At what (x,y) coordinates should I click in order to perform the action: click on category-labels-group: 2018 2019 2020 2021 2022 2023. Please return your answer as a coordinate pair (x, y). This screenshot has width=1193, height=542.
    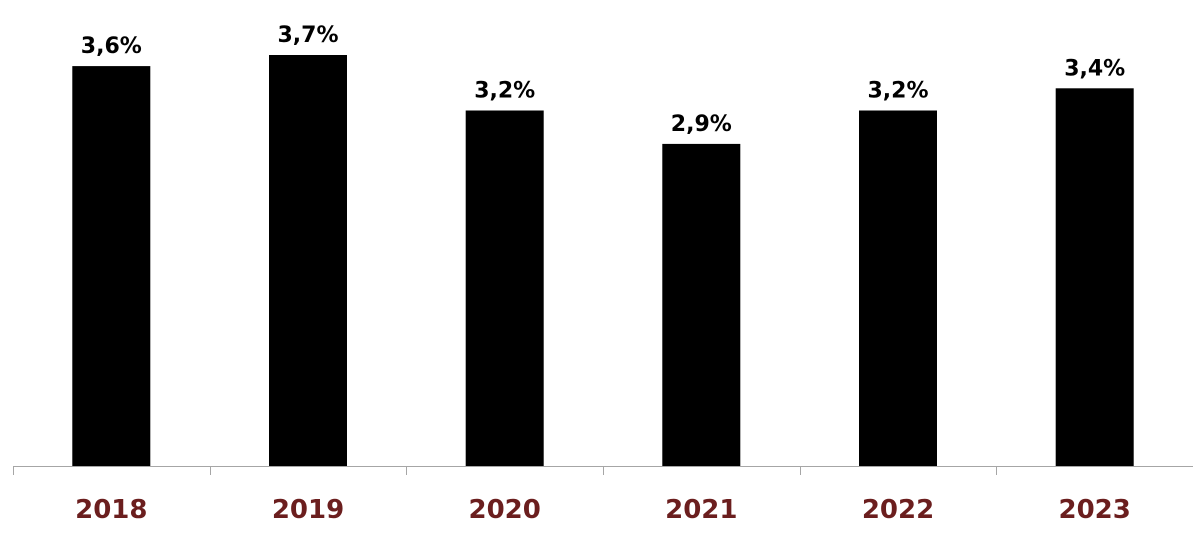
    Looking at the image, I should click on (603, 510).